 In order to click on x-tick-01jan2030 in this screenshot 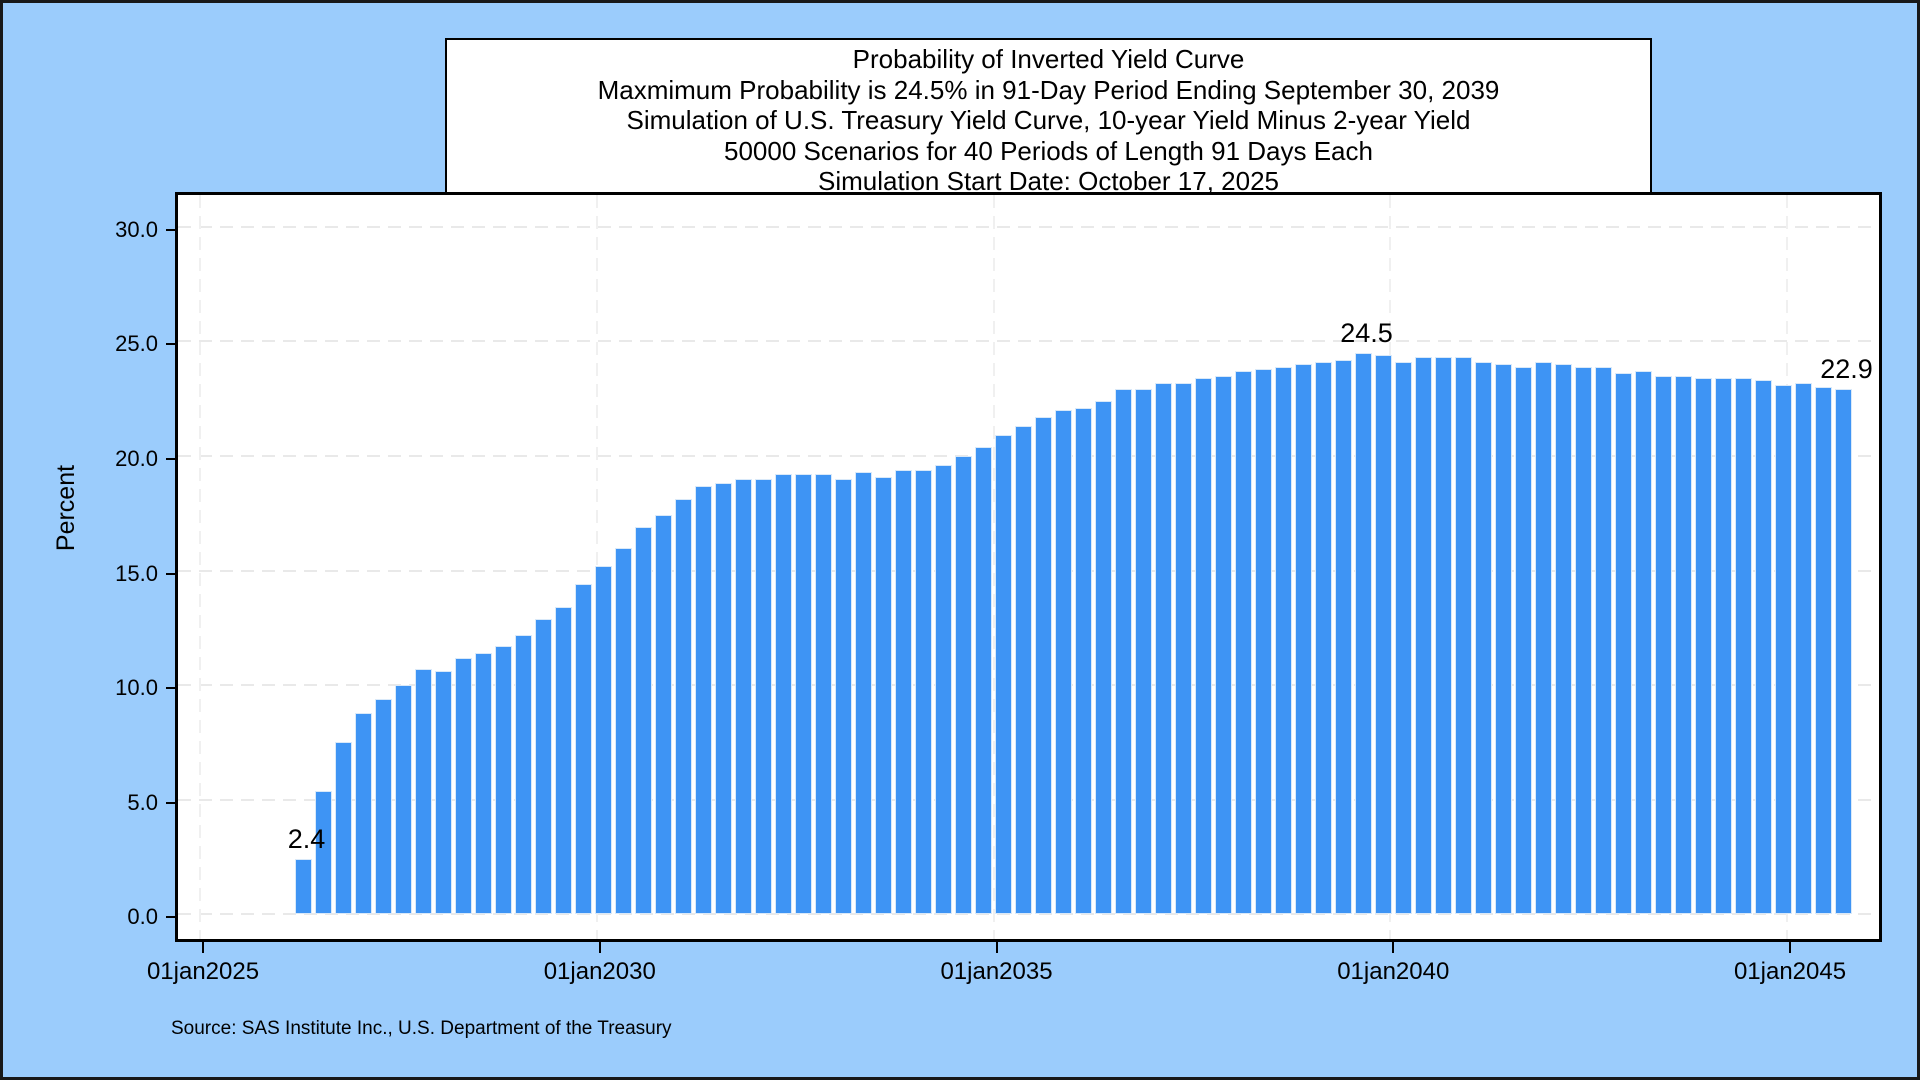, I will do `click(599, 946)`.